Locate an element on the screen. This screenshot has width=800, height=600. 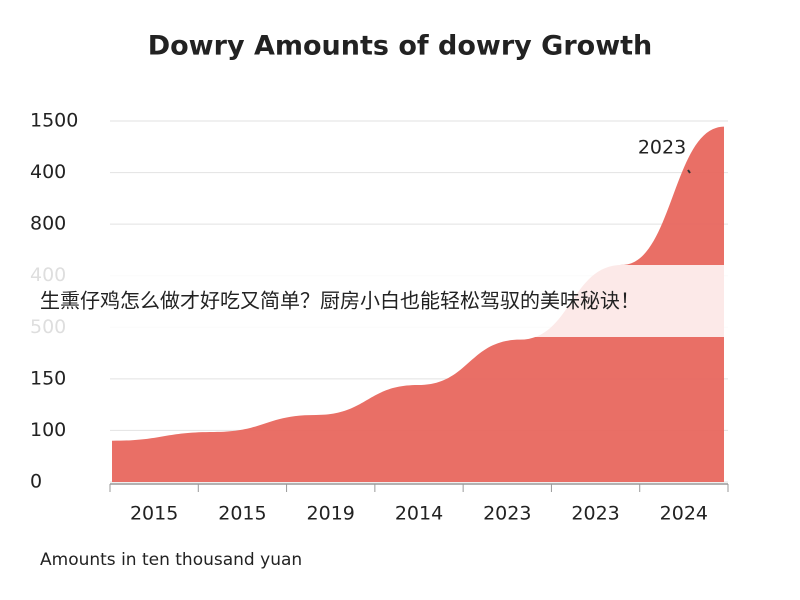
annotation-tick is located at coordinates (689, 171).